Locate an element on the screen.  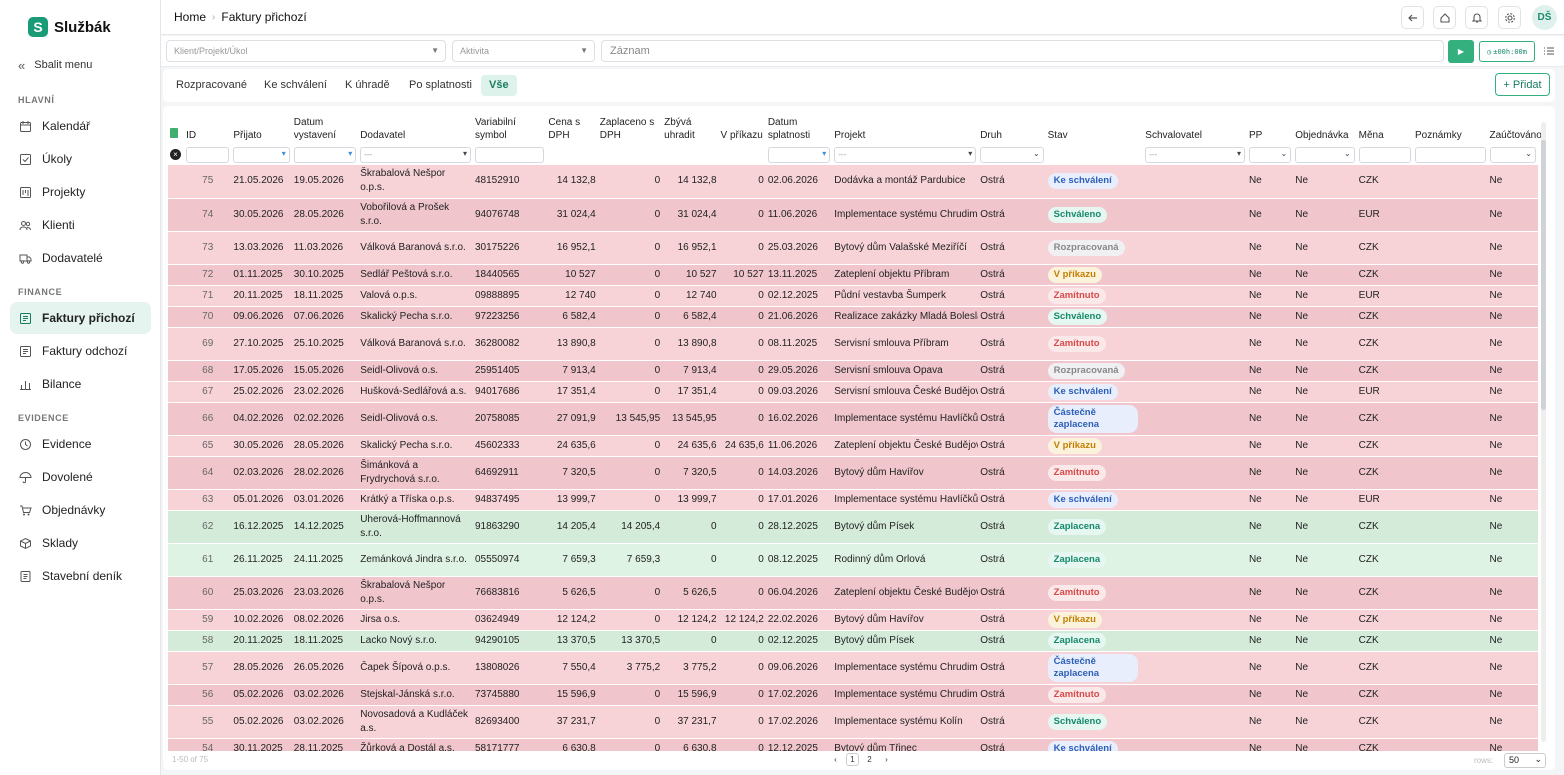
col-pp: PP is located at coordinates (1255, 135).